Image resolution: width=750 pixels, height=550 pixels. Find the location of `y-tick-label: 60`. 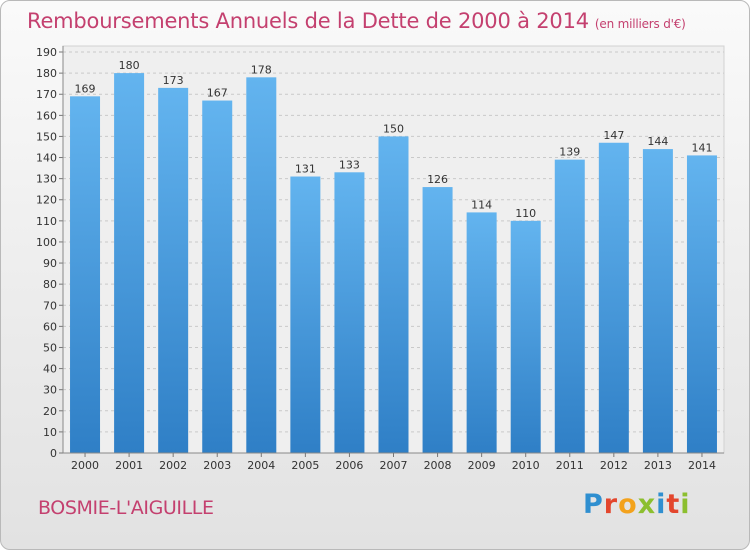

y-tick-label: 60 is located at coordinates (50, 326).